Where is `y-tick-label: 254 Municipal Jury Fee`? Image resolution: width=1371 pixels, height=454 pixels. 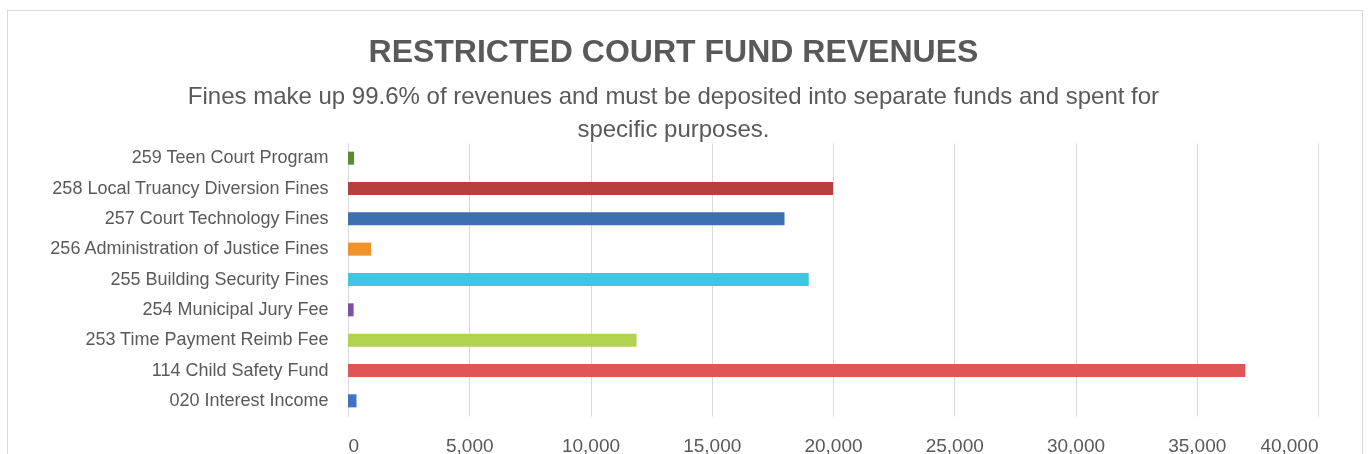
y-tick-label: 254 Municipal Jury Fee is located at coordinates (235, 308).